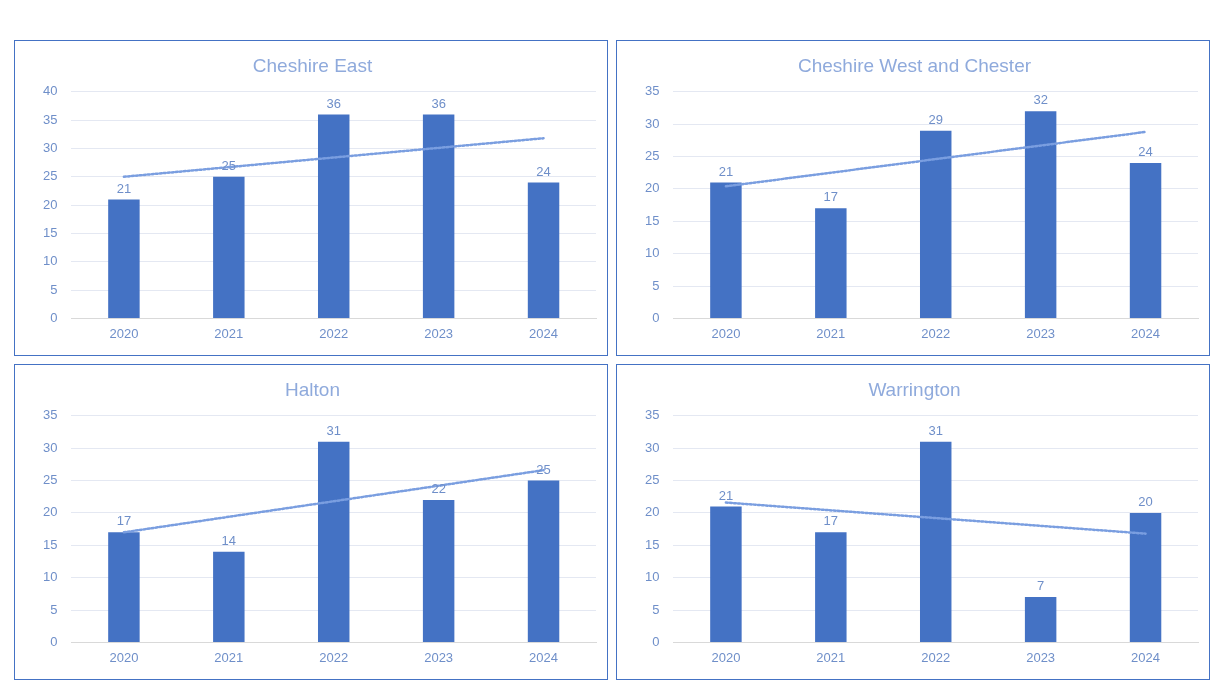 The width and height of the screenshot is (1211, 684). I want to click on data-label: 14, so click(229, 540).